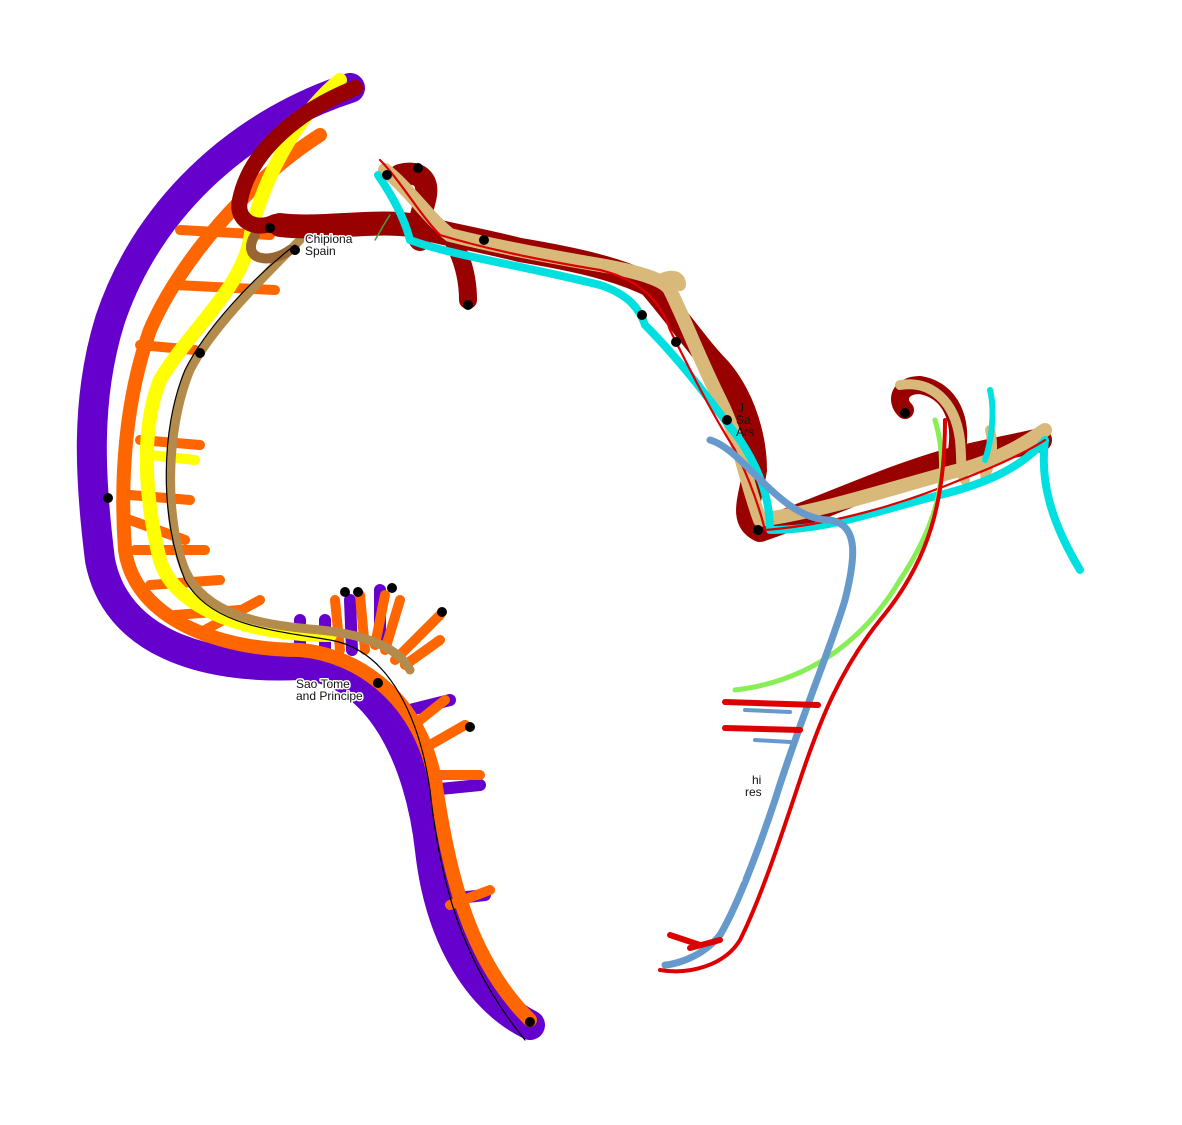  Describe the element at coordinates (290, 455) in the screenshot. I see `tan-route-line` at that location.